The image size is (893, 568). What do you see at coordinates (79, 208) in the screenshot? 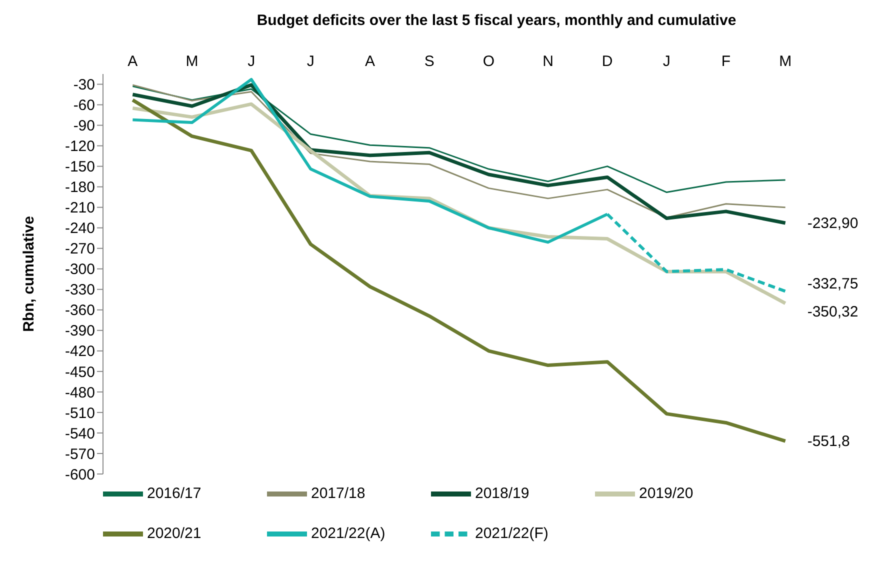
I see `y-tick-label: -210` at bounding box center [79, 208].